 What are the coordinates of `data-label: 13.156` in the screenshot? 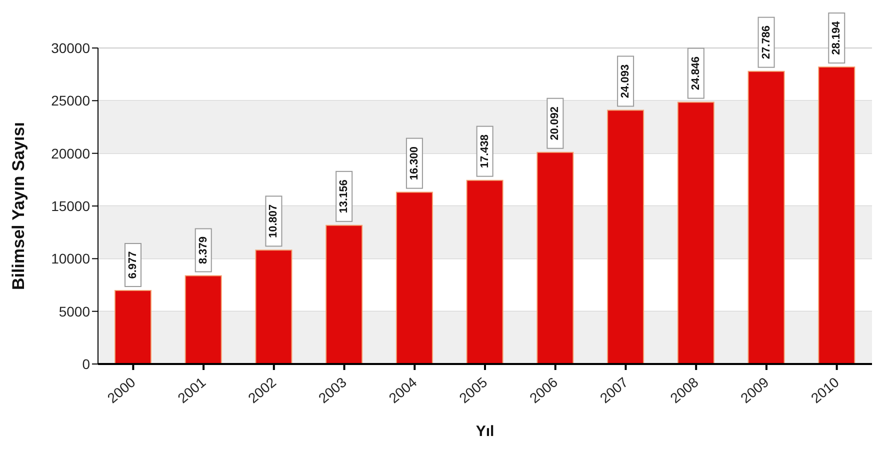 It's located at (344, 197).